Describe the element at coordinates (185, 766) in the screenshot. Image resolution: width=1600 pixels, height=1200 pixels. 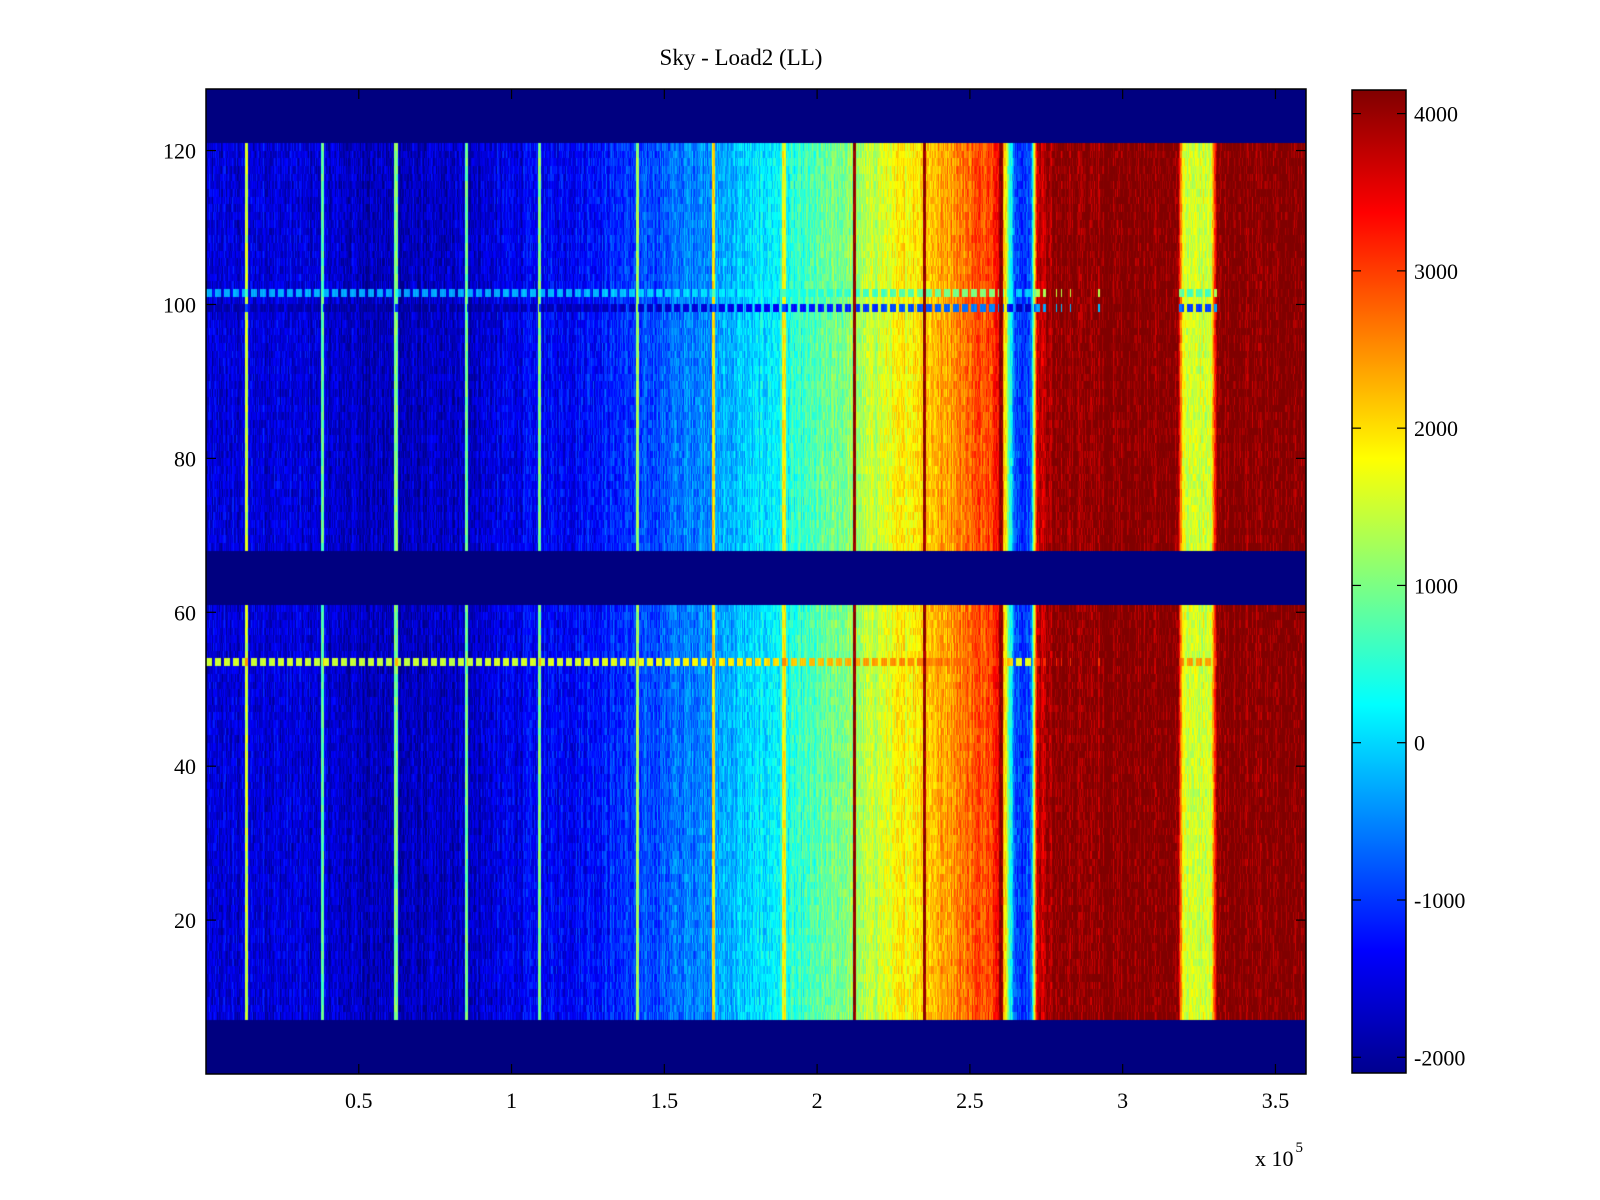
I see `y-tick-label: 40` at that location.